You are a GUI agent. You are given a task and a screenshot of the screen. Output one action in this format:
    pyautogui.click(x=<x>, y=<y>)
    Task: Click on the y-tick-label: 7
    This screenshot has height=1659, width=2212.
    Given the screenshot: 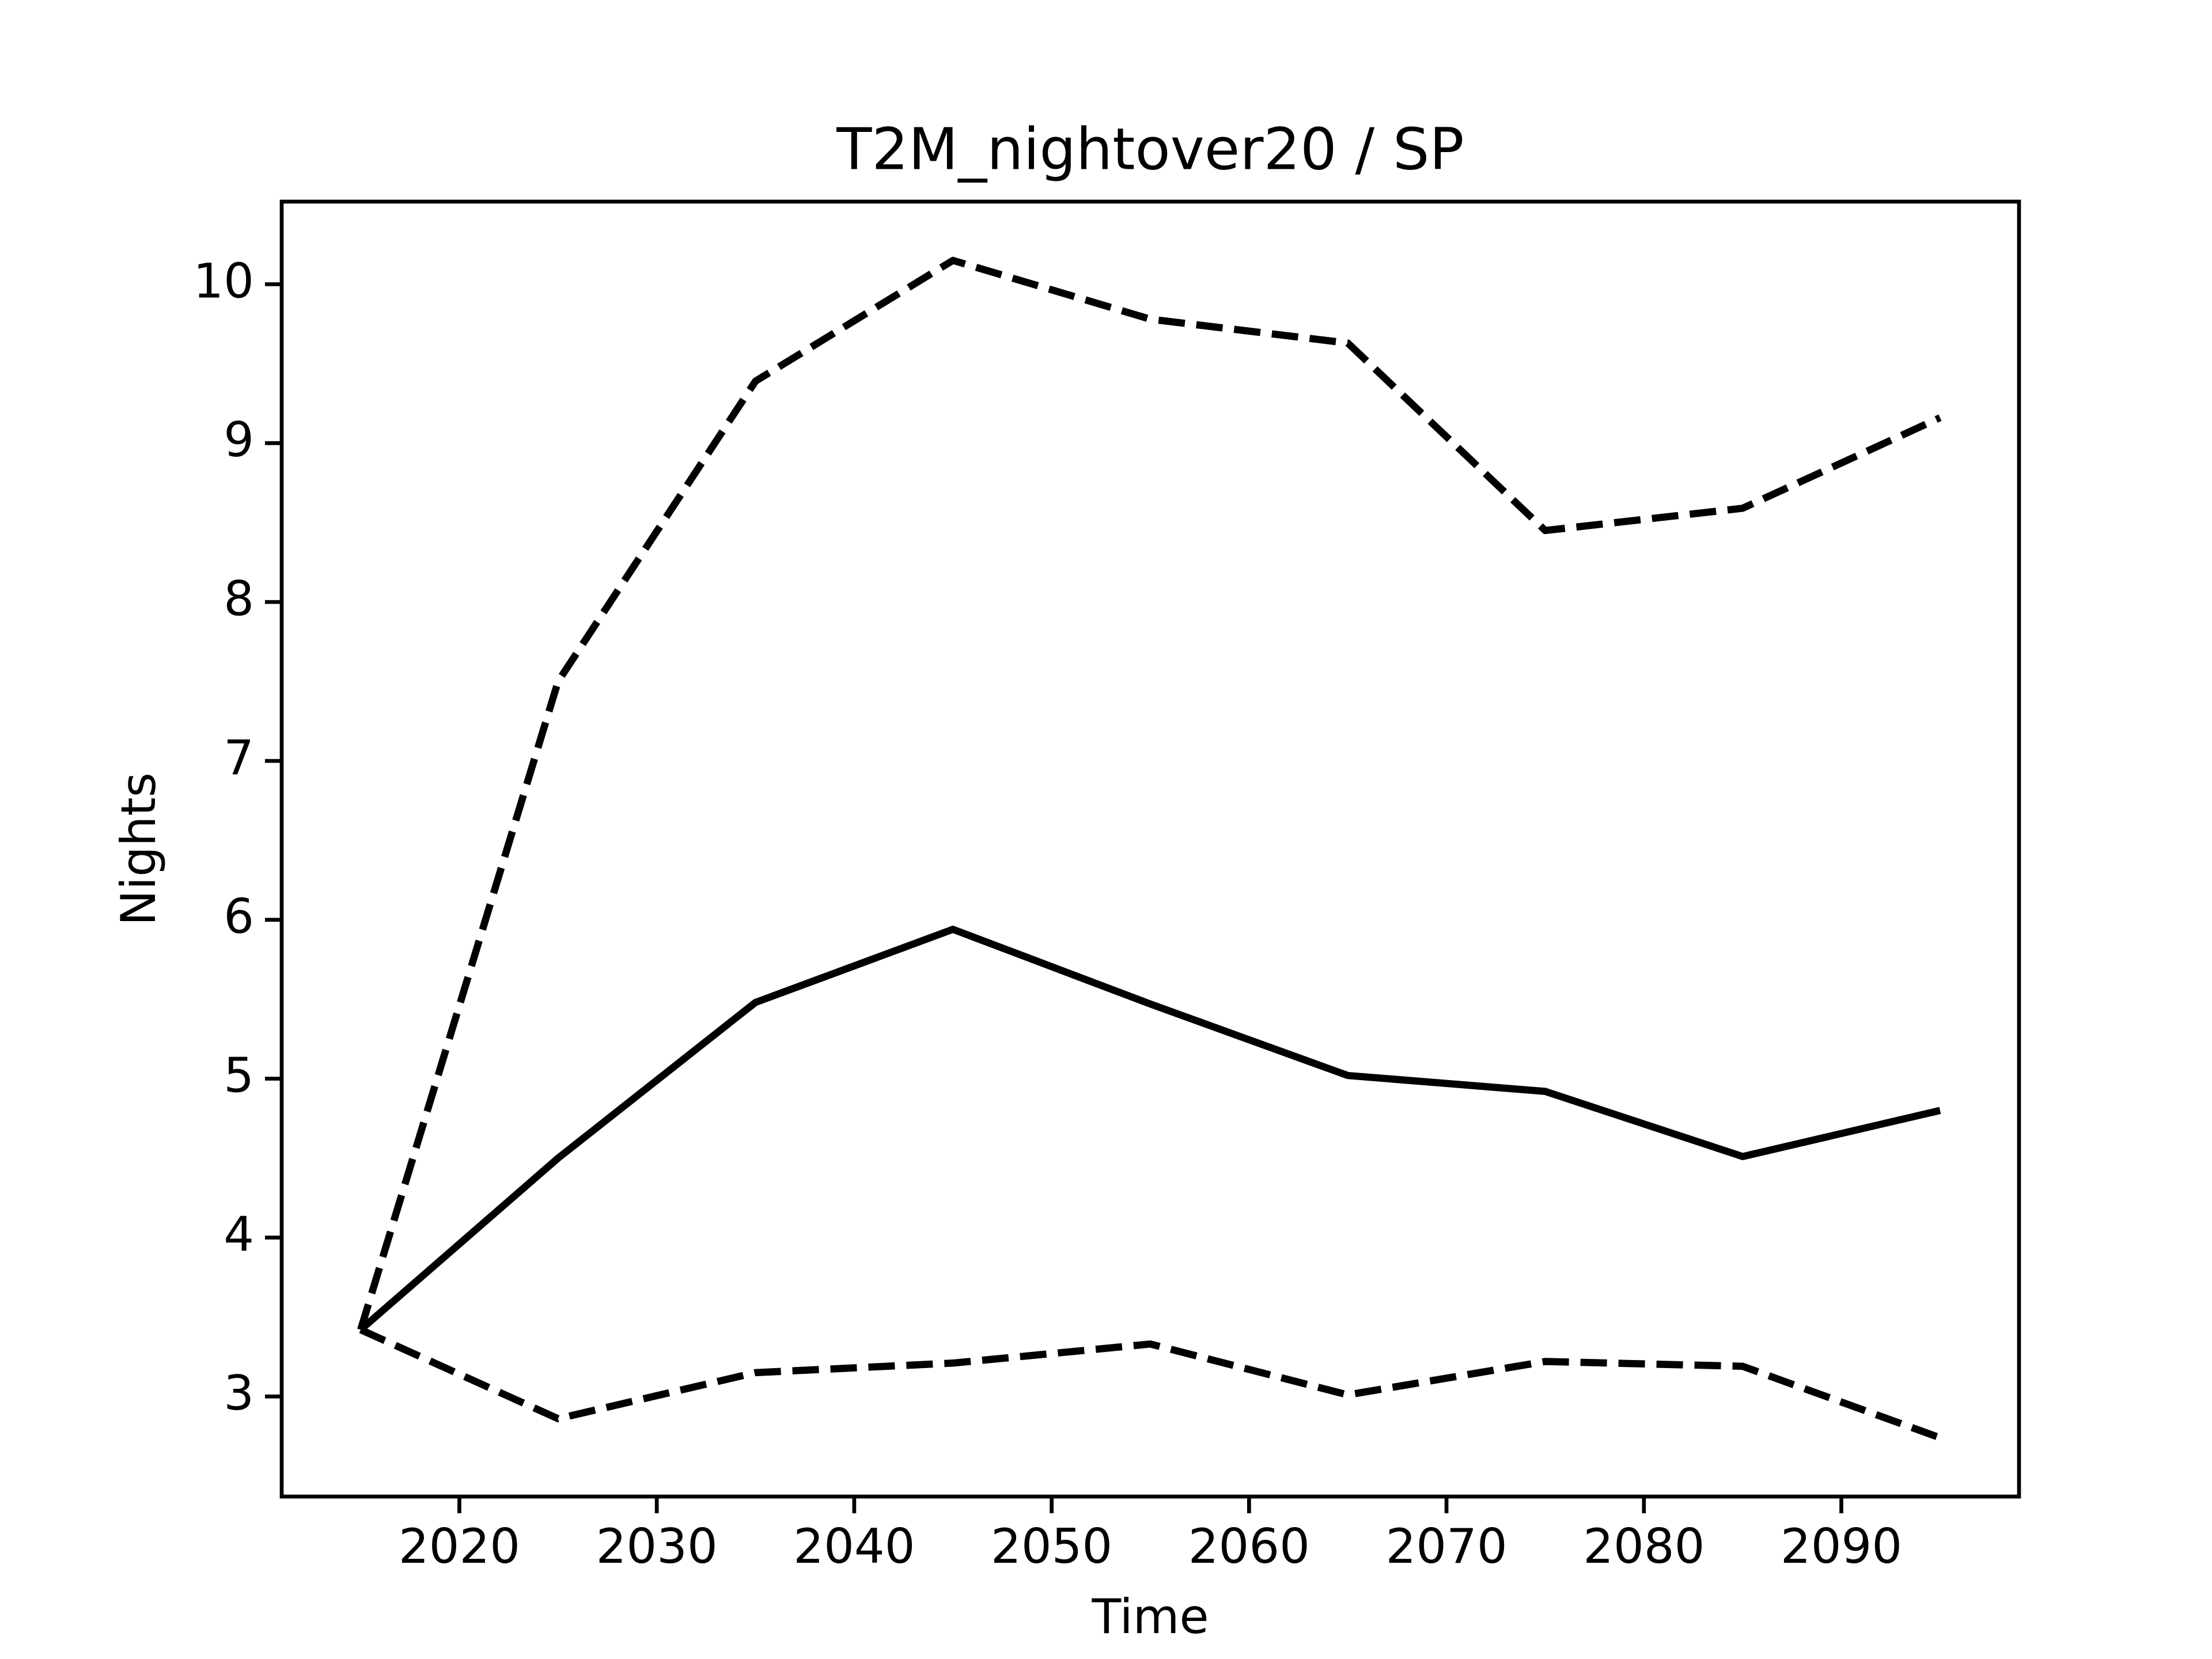 What is the action you would take?
    pyautogui.click(x=239, y=758)
    